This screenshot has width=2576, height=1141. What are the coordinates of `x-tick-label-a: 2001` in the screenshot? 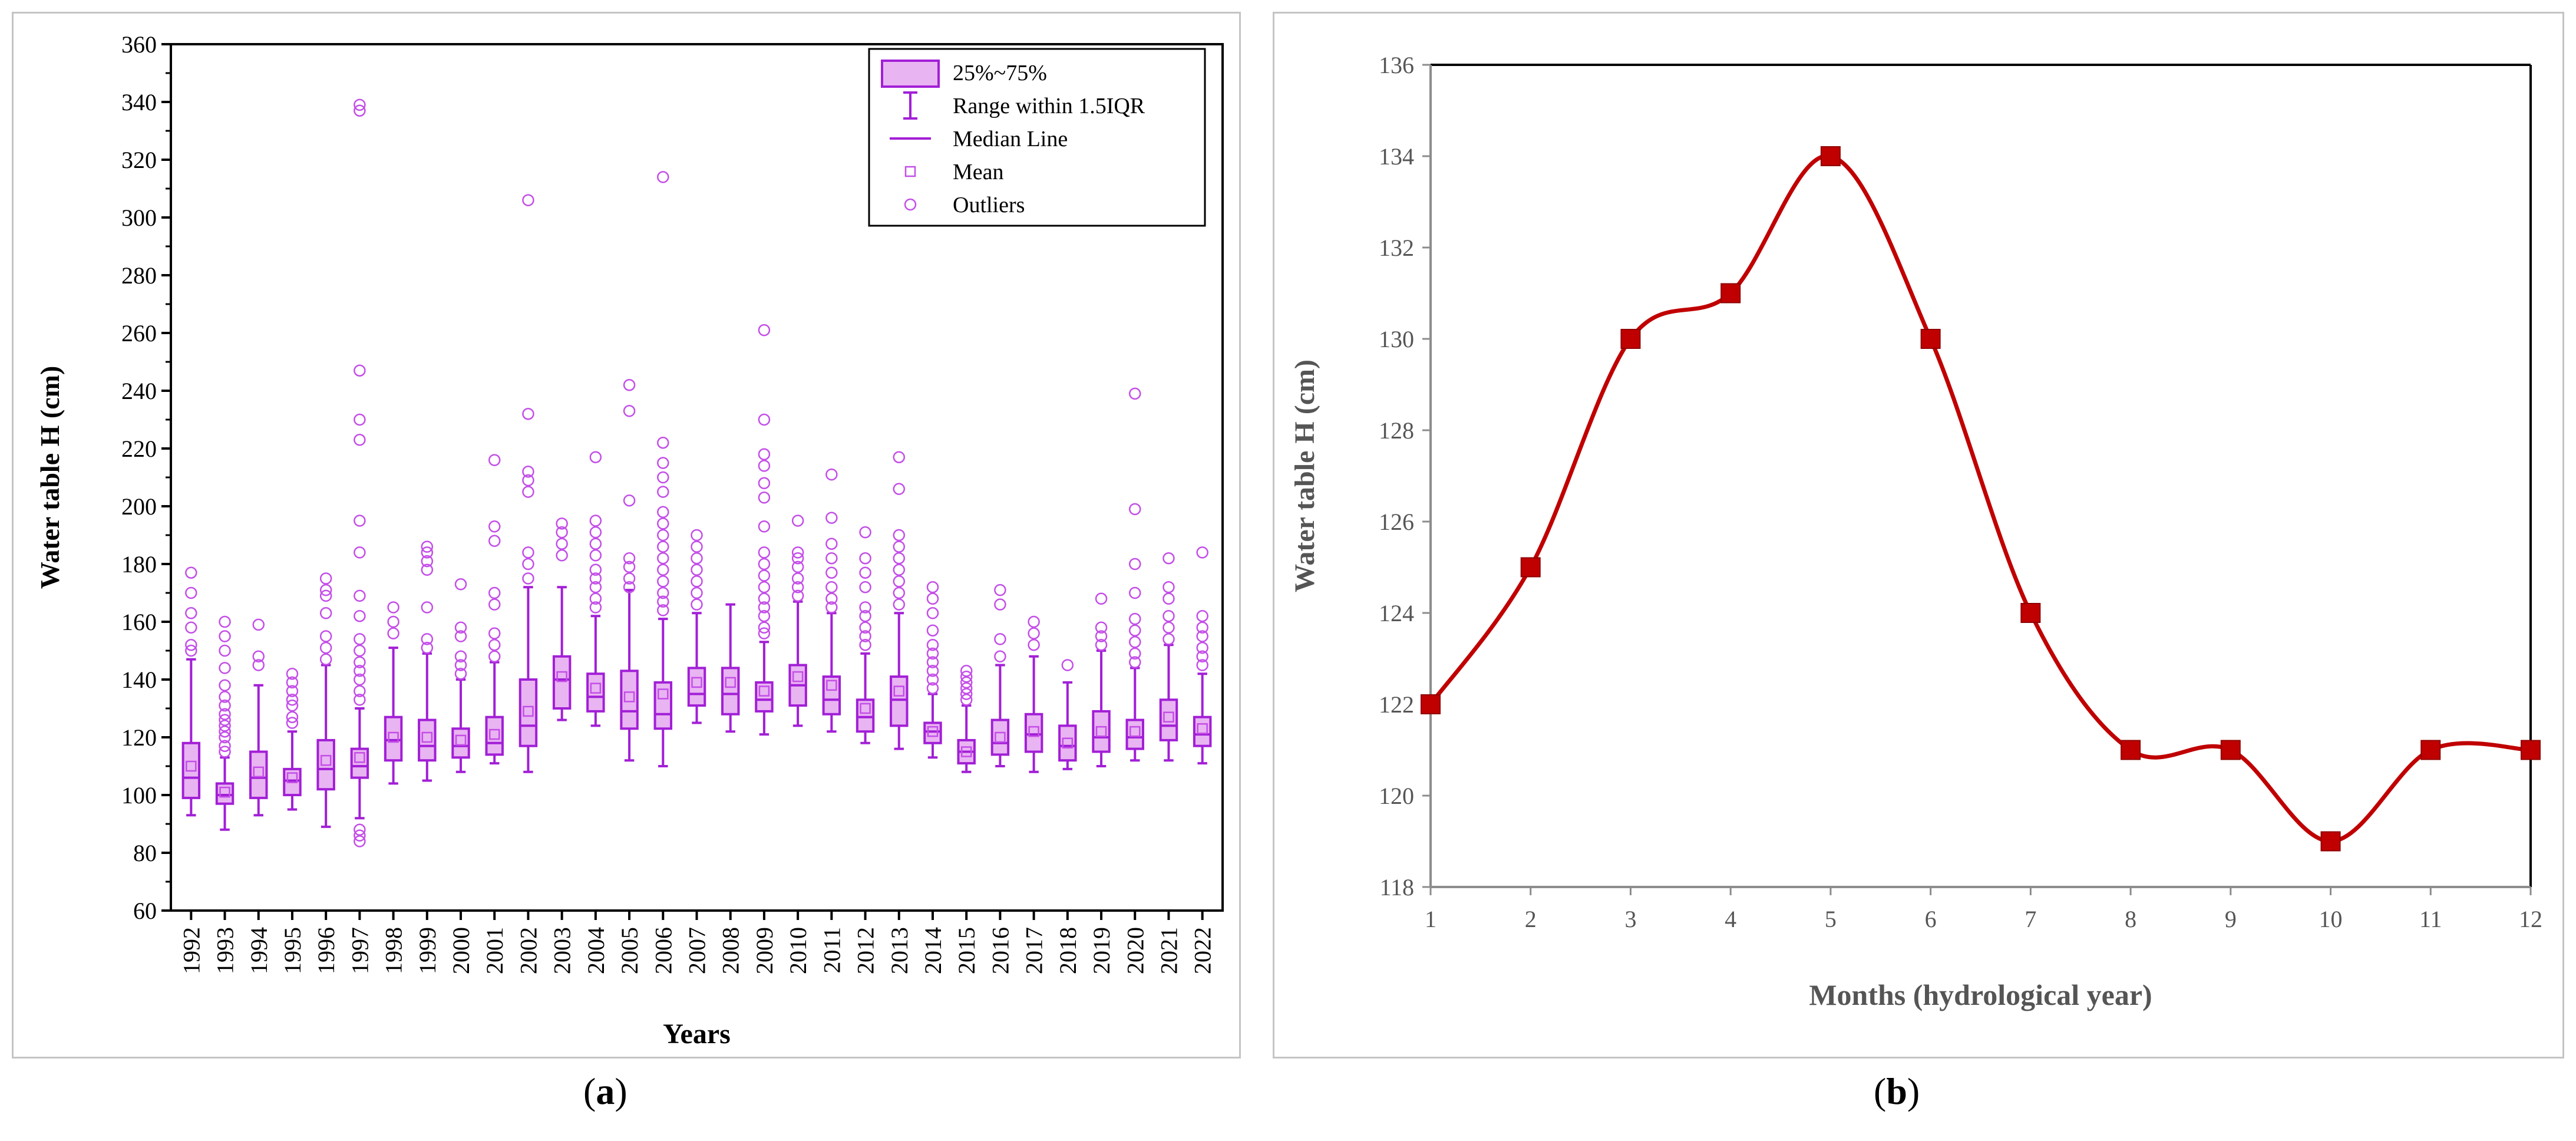 It's located at (494, 950).